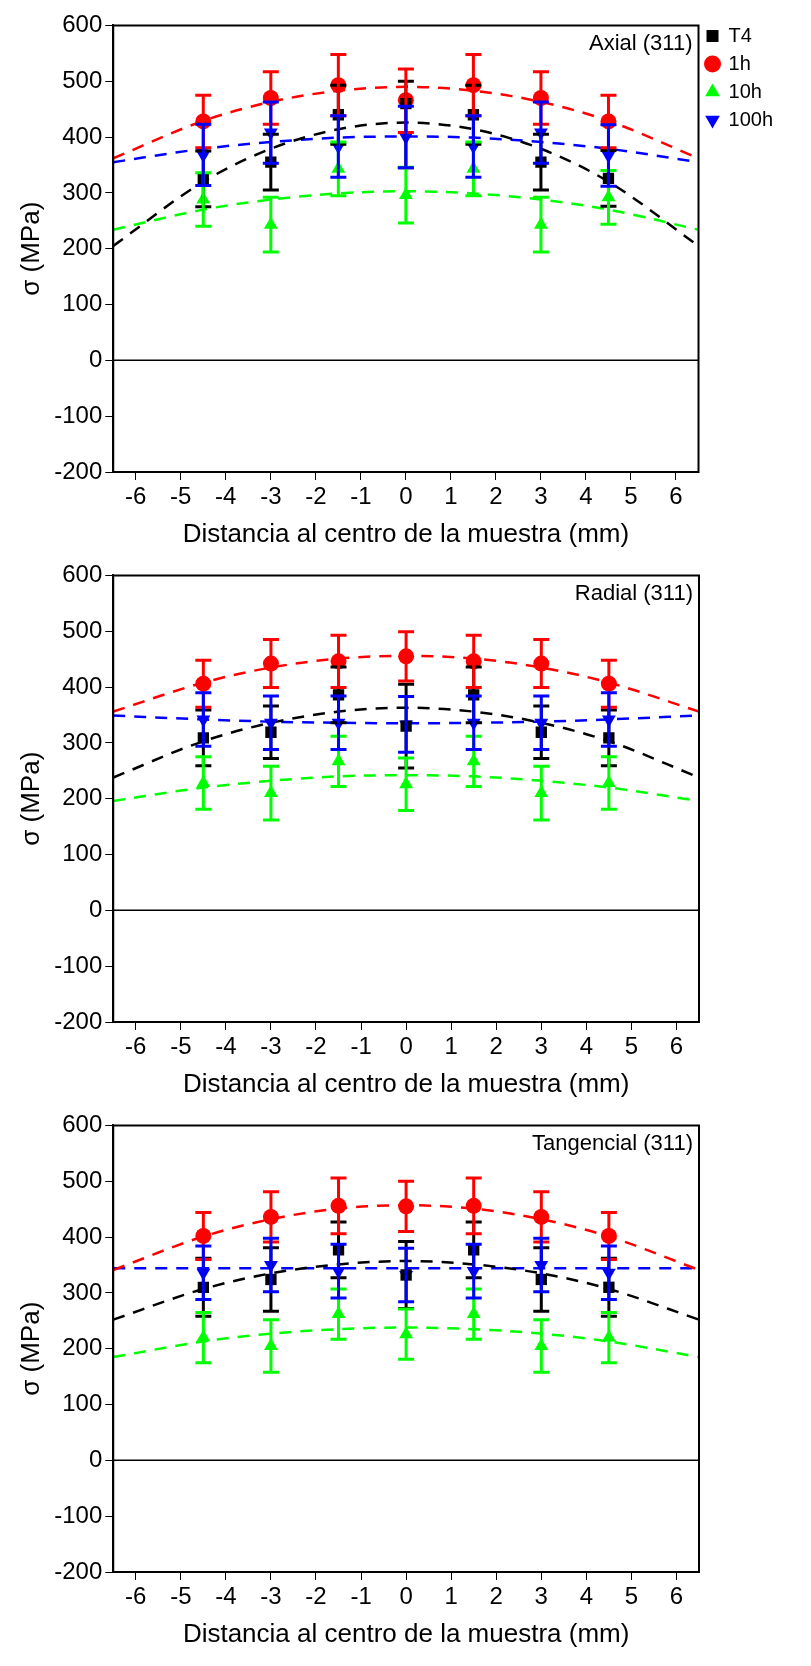 The image size is (811, 1666). Describe the element at coordinates (745, 90) in the screenshot. I see `legend-label: 10h` at that location.